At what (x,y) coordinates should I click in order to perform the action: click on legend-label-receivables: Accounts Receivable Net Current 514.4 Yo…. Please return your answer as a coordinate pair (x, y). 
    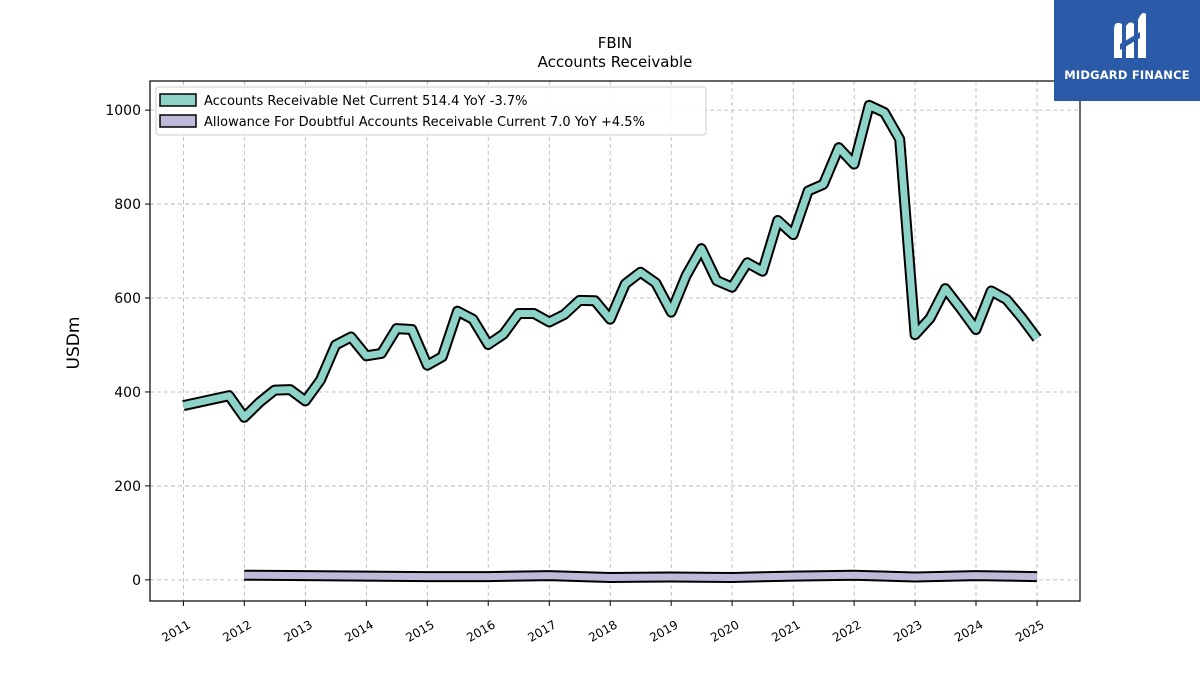
    Looking at the image, I should click on (365, 101).